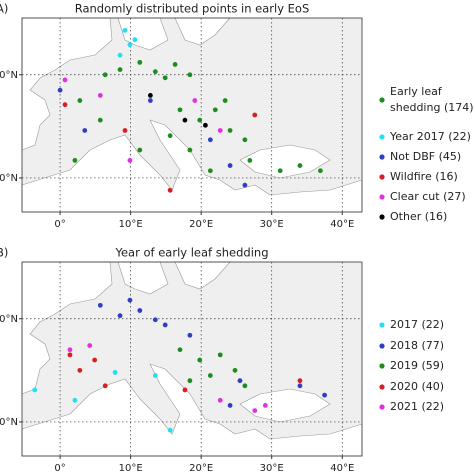 The width and height of the screenshot is (474, 474). What do you see at coordinates (419, 216) in the screenshot?
I see `legend-label: Other (16)` at bounding box center [419, 216].